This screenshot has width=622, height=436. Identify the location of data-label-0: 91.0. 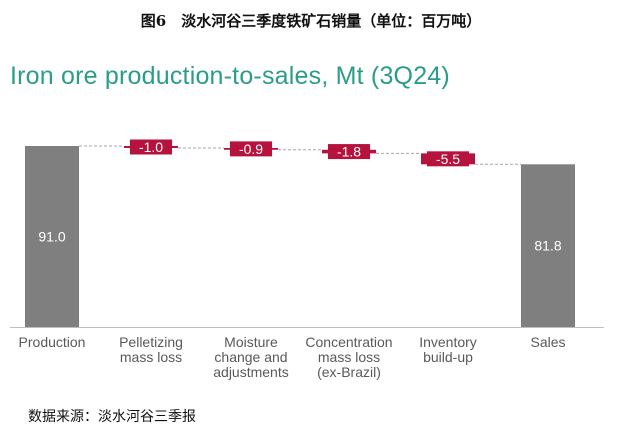
(51, 237).